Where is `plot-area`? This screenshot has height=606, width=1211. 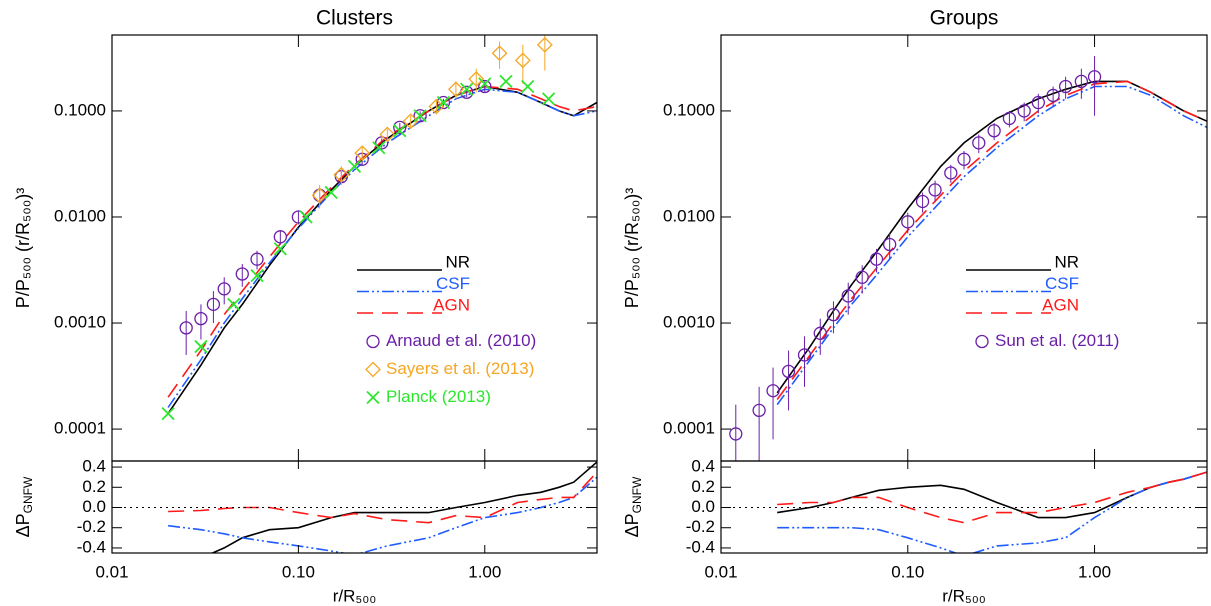
plot-area is located at coordinates (992, 512).